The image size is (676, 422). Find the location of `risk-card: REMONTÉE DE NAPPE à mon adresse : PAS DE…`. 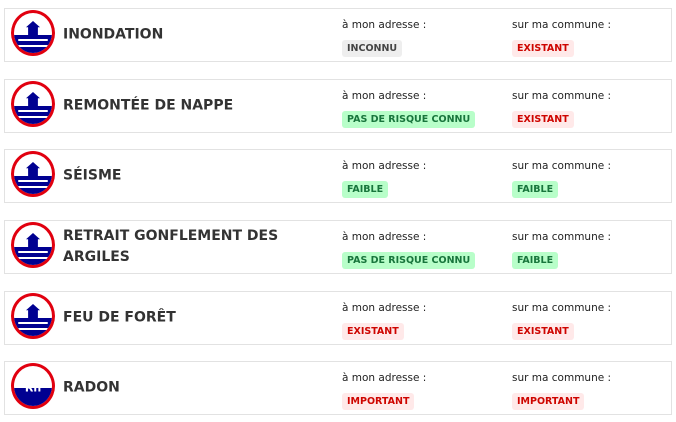

risk-card: REMONTÉE DE NAPPE à mon adresse : PAS DE… is located at coordinates (338, 106).